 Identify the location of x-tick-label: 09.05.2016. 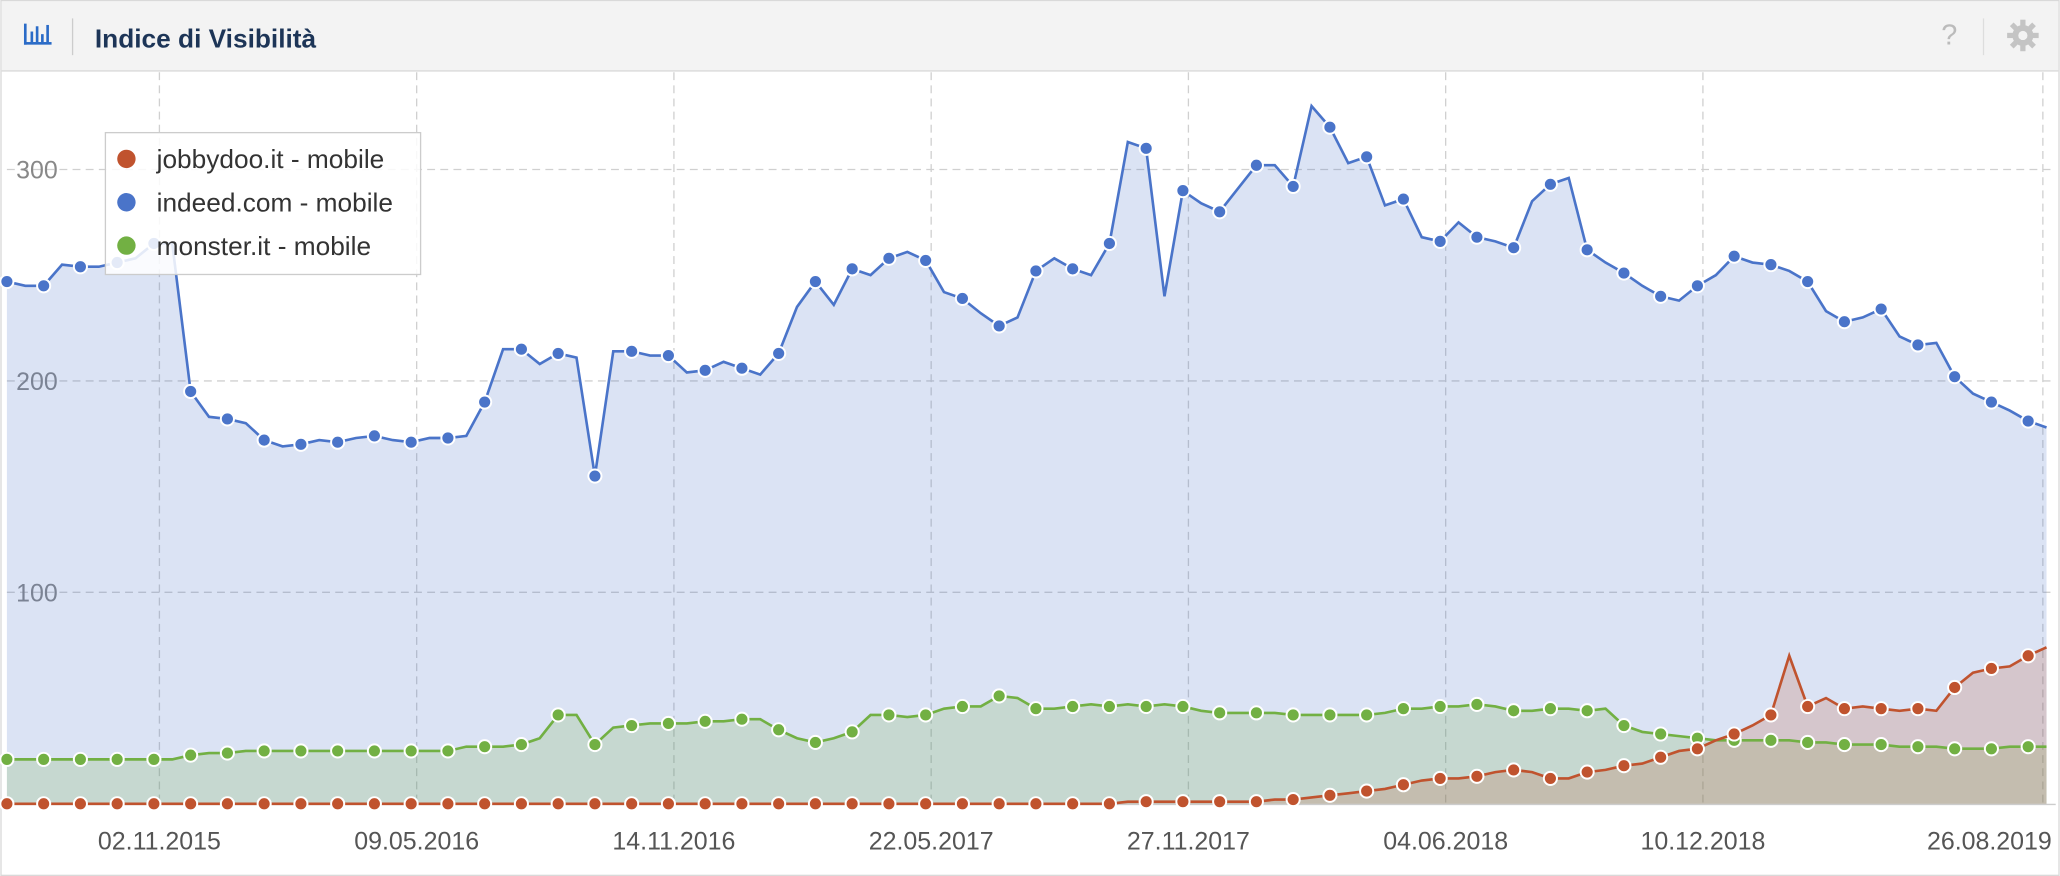
(416, 842).